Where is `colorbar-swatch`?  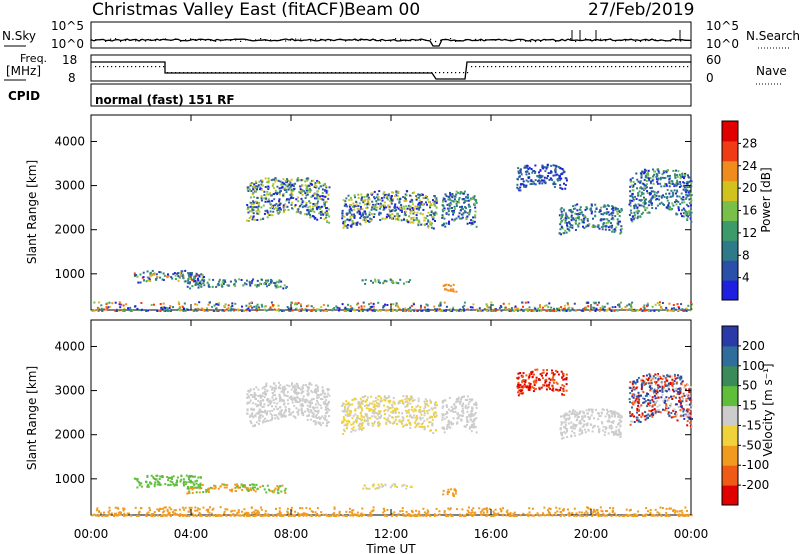 colorbar-swatch is located at coordinates (730, 171).